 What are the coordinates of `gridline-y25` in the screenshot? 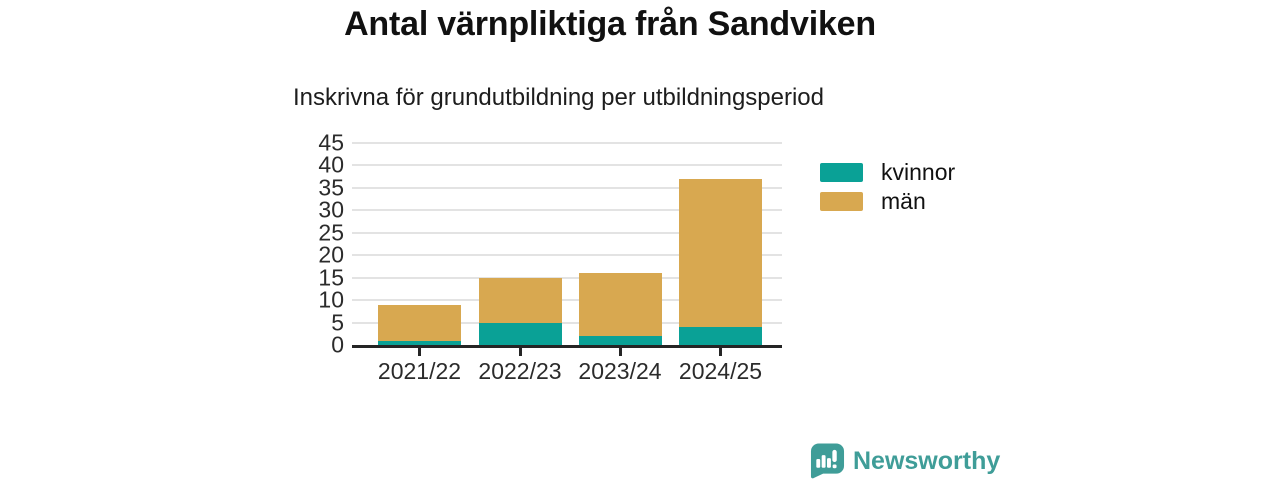 It's located at (567, 232).